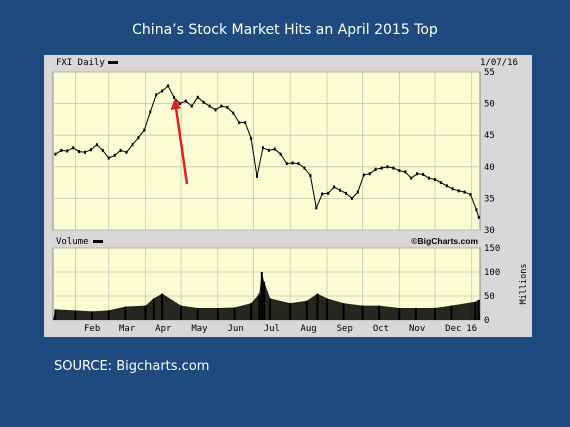  I want to click on x-tick-Nov: Nov, so click(417, 329).